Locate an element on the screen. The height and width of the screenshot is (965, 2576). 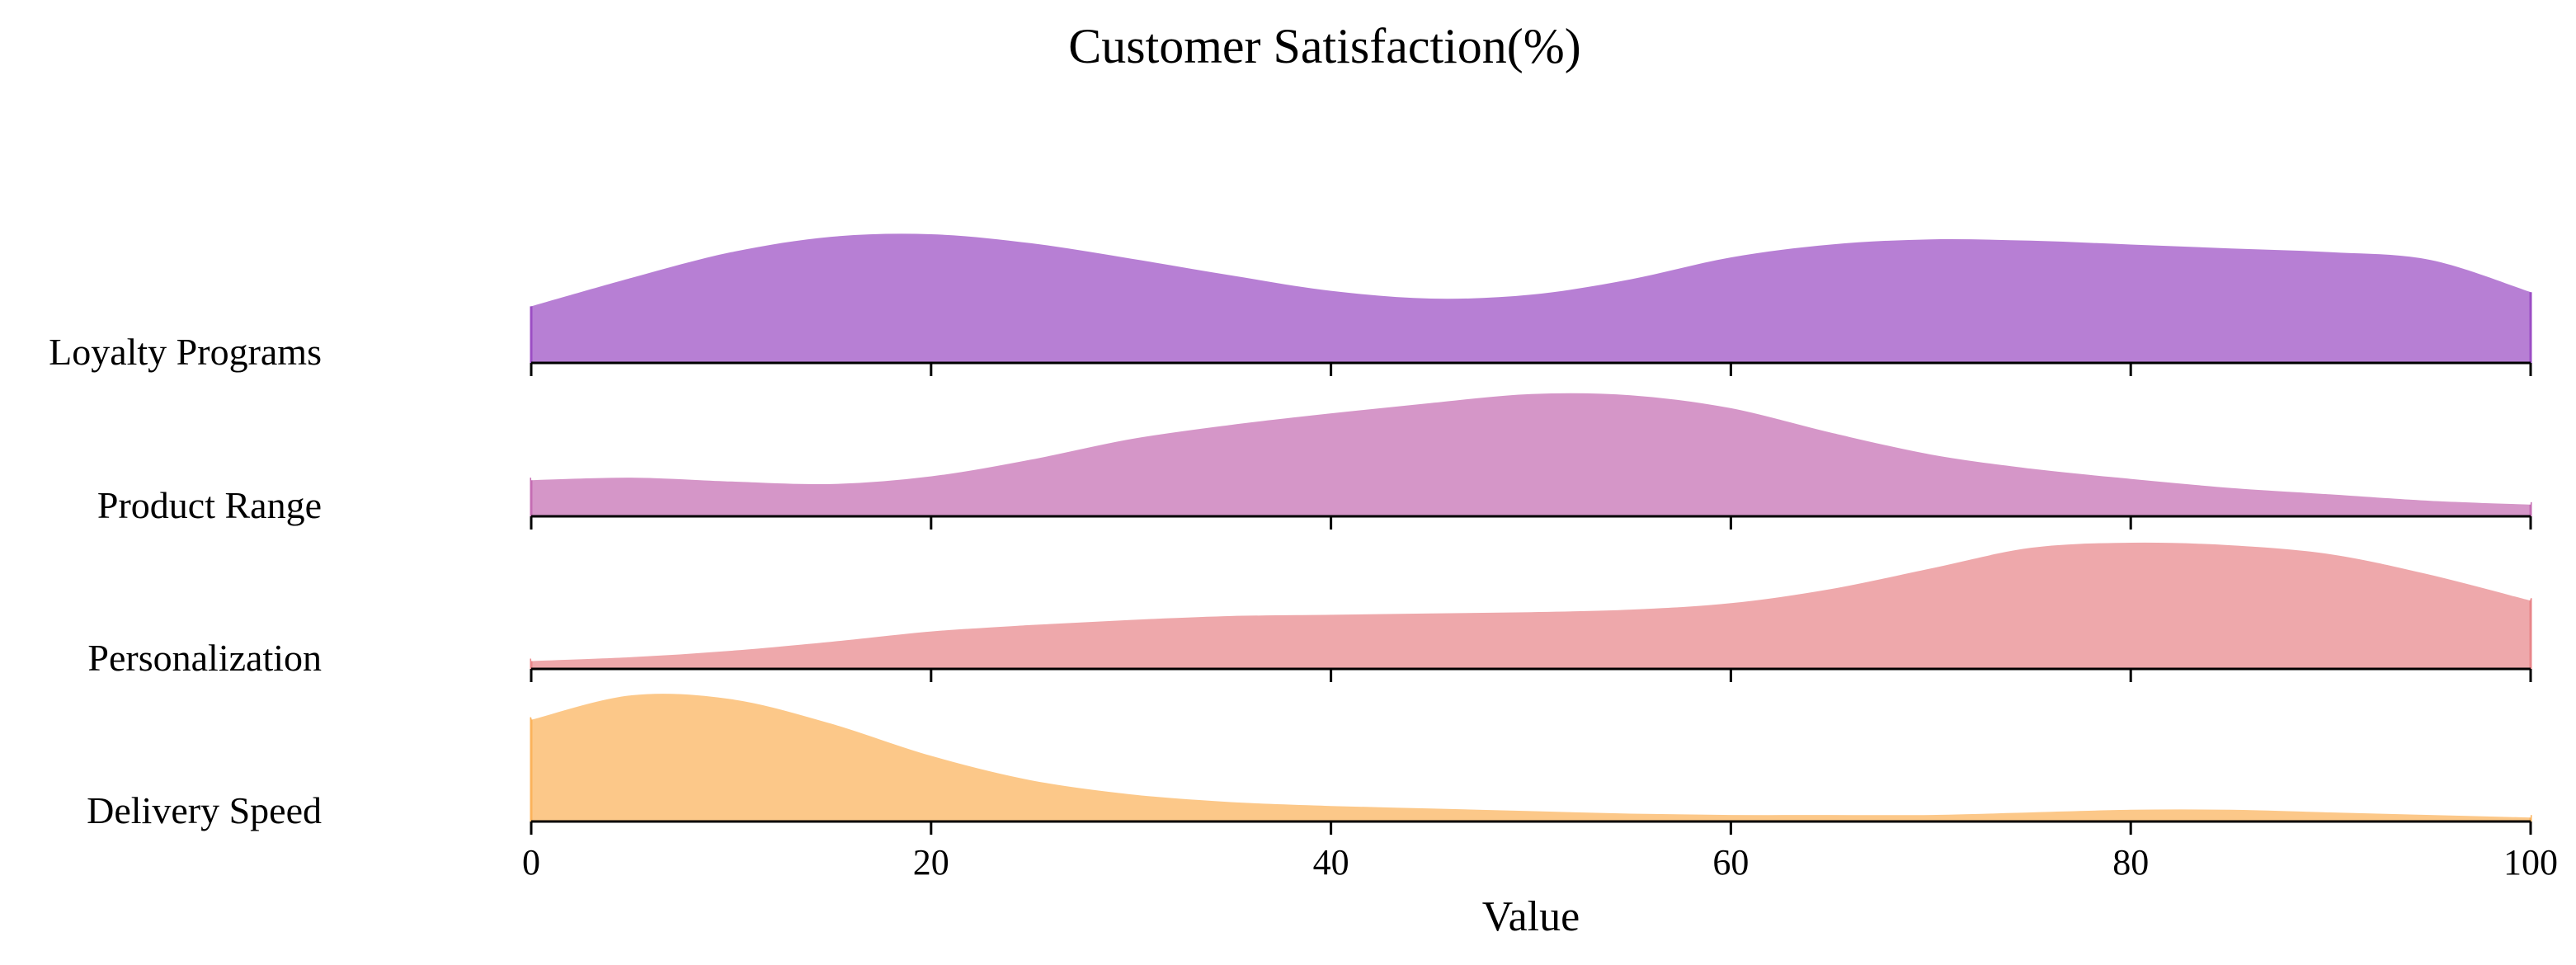
ridge-area-personalization is located at coordinates (1531, 604).